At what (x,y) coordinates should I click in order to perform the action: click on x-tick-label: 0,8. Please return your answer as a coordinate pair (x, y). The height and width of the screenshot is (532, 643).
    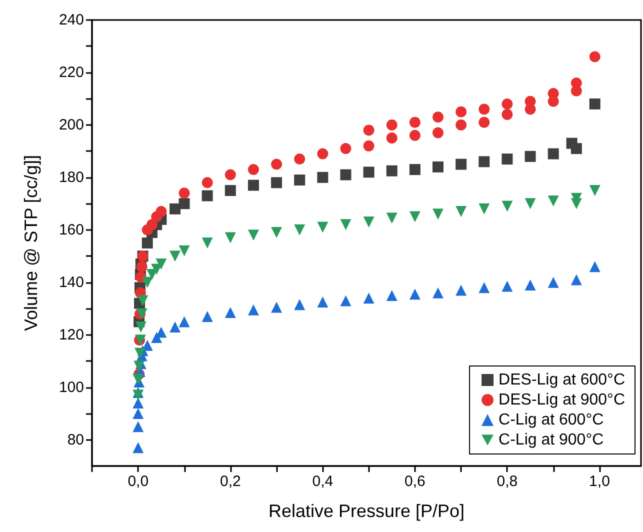
    Looking at the image, I should click on (507, 481).